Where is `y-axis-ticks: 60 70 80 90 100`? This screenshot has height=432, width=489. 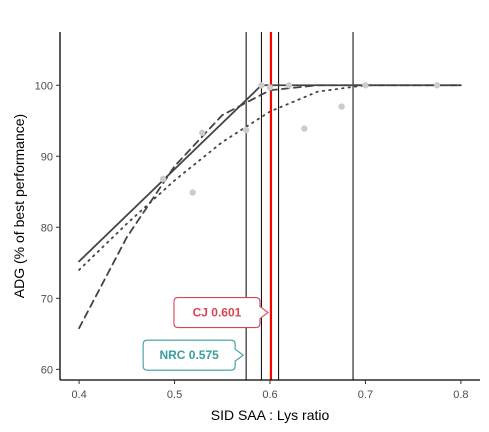
y-axis-ticks: 60 70 80 90 100 is located at coordinates (47, 228).